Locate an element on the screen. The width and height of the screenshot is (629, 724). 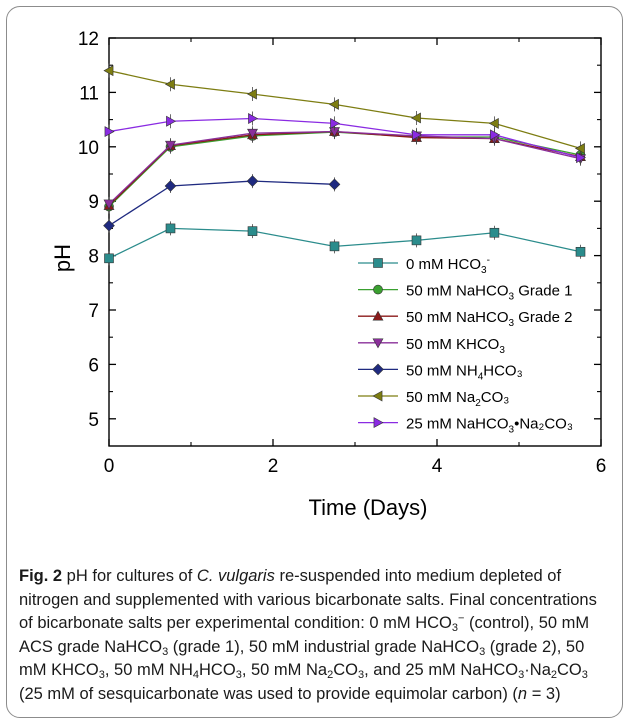
legend-label: 50 mM NH4HCO₃ is located at coordinates (464, 372).